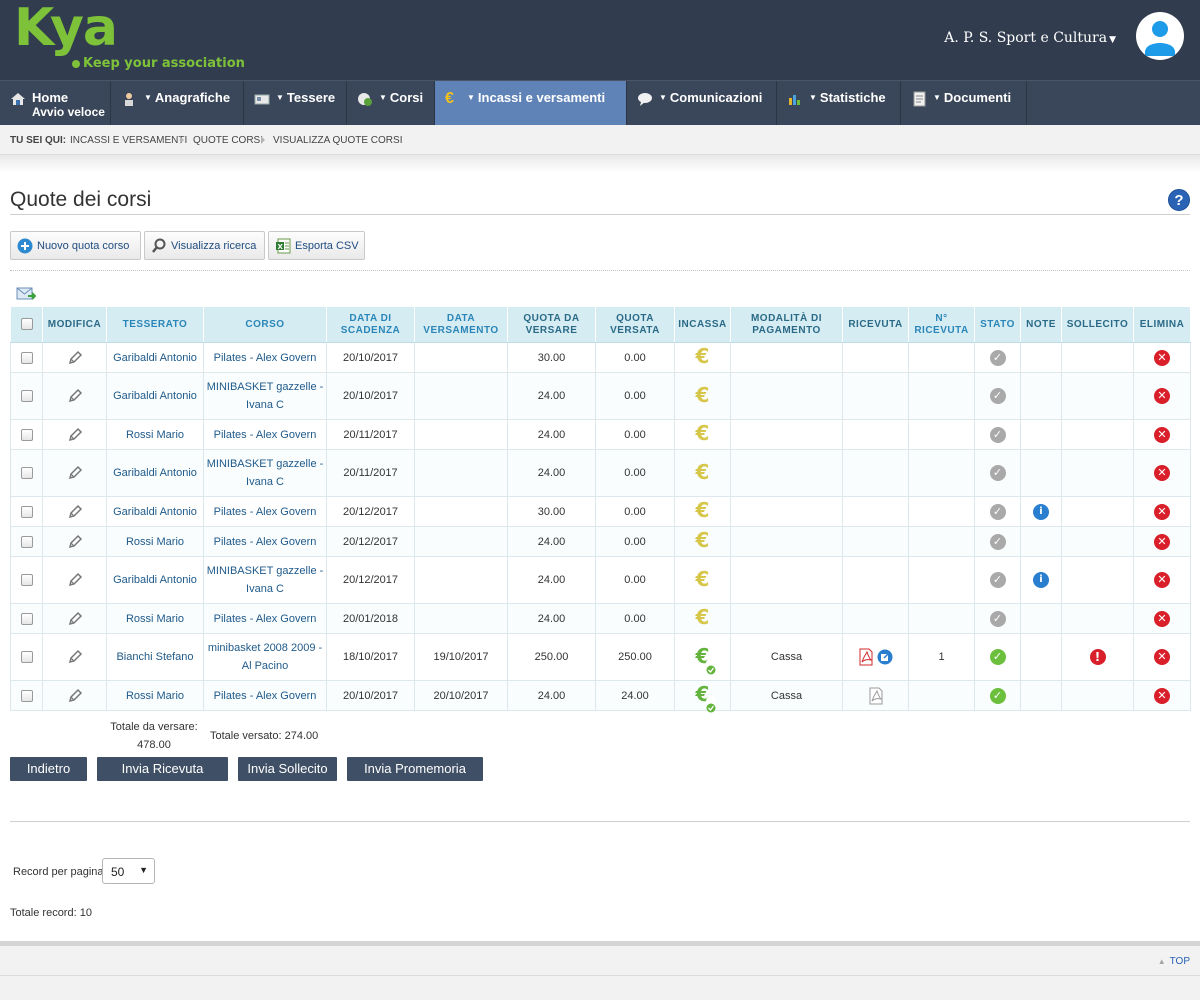 The image size is (1200, 1000). What do you see at coordinates (391, 103) in the screenshot?
I see `menu-corsi: ▼ Corsi` at bounding box center [391, 103].